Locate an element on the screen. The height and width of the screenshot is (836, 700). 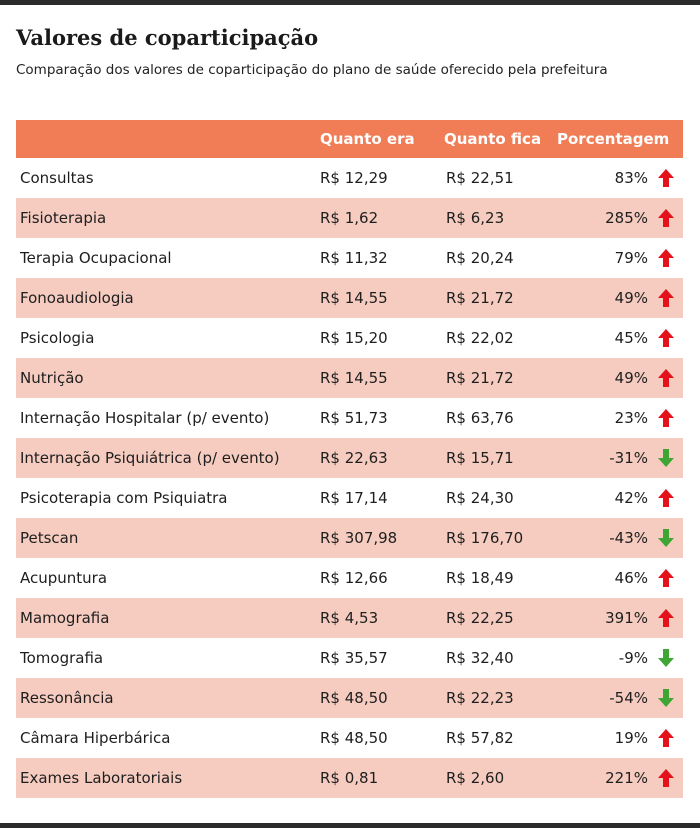
row-after-value: R$ 22,02 is located at coordinates (480, 338).